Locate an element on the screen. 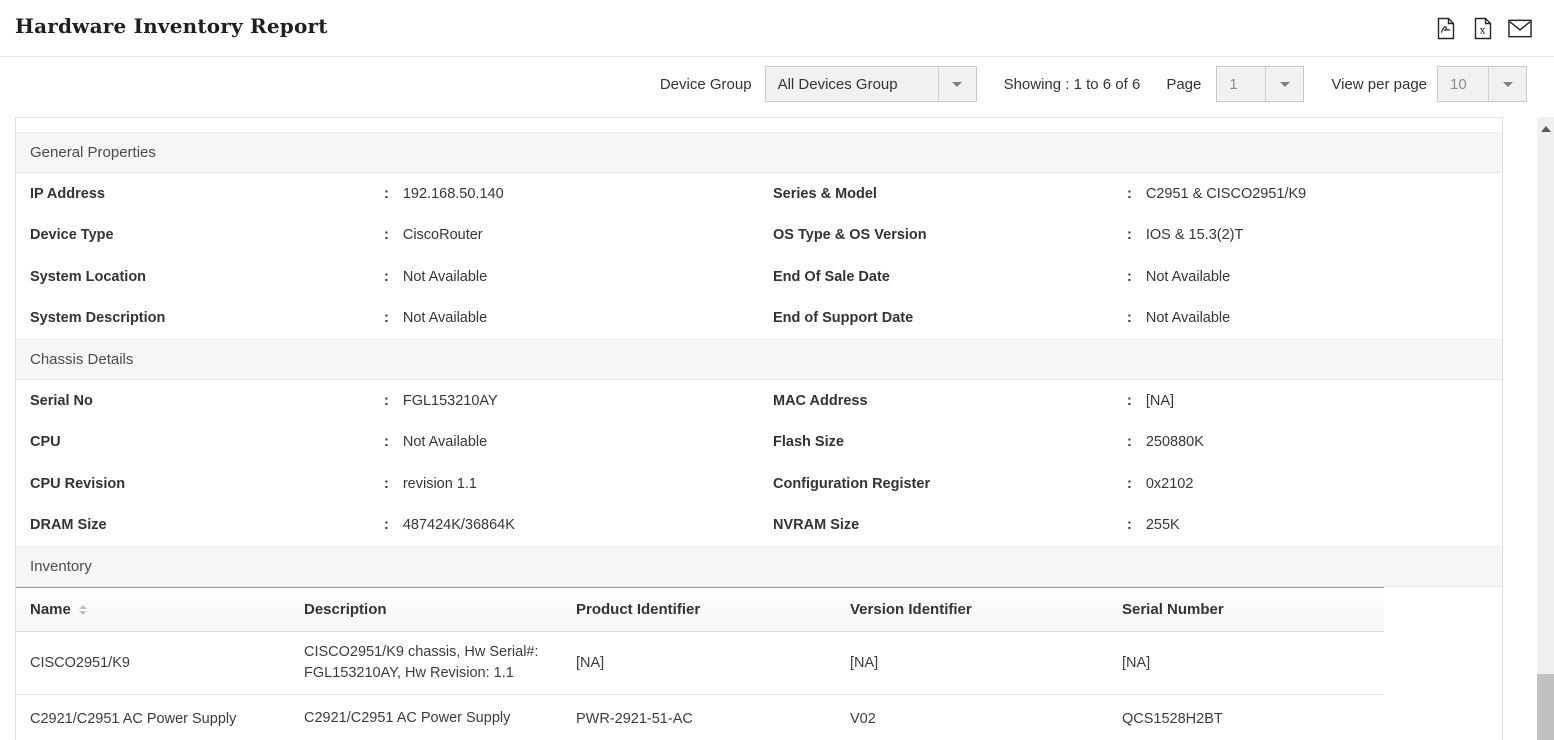  export-excel-button: x is located at coordinates (1483, 28).